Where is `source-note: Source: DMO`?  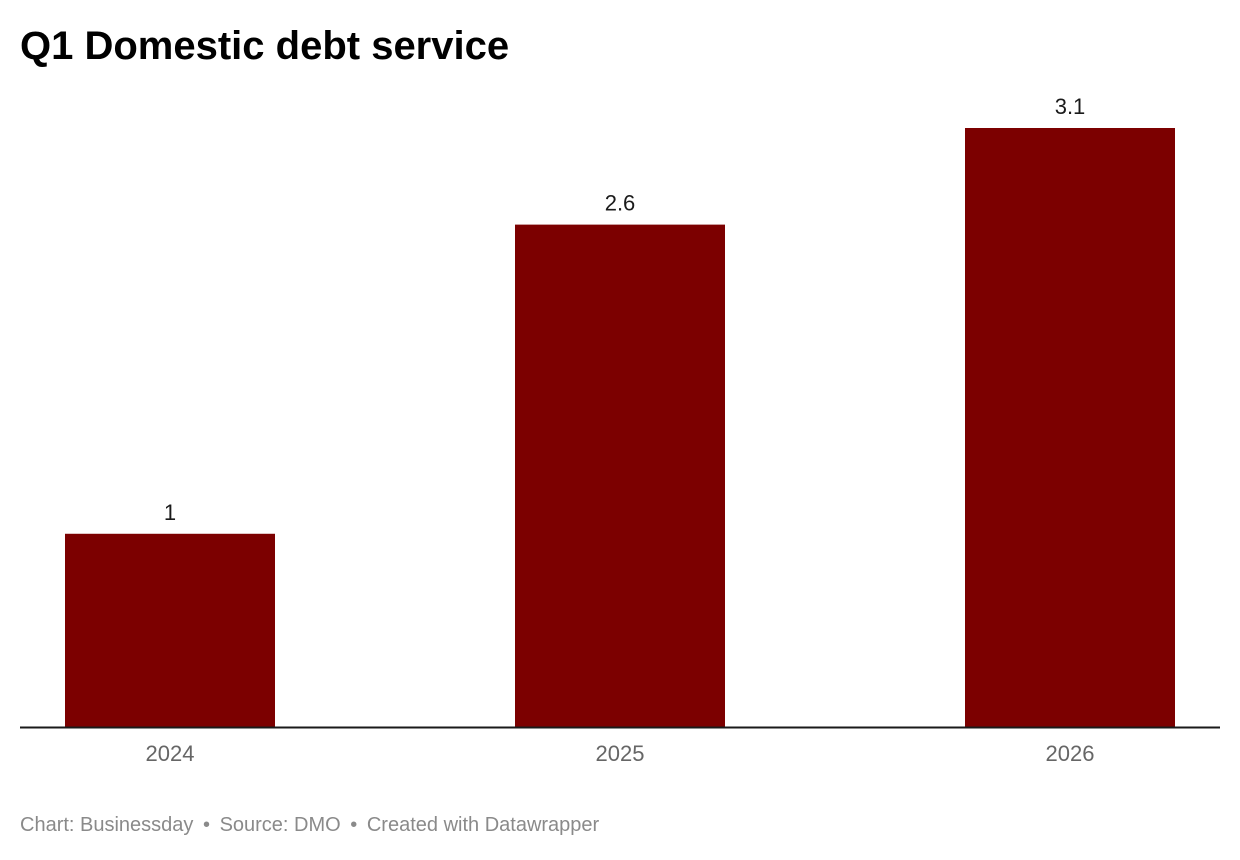 source-note: Source: DMO is located at coordinates (280, 825).